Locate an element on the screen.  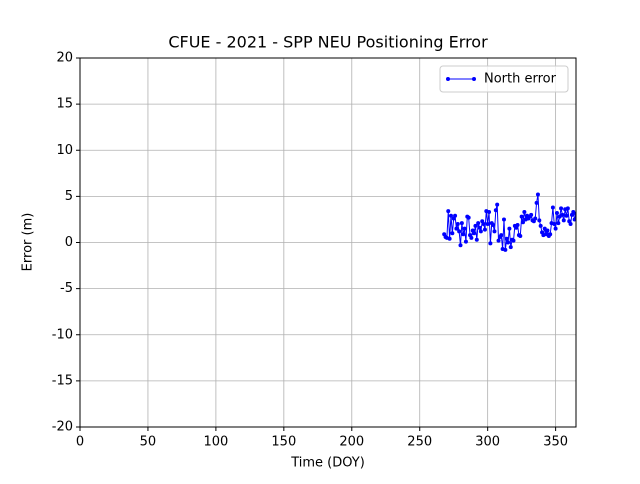
legend-box is located at coordinates (504, 79).